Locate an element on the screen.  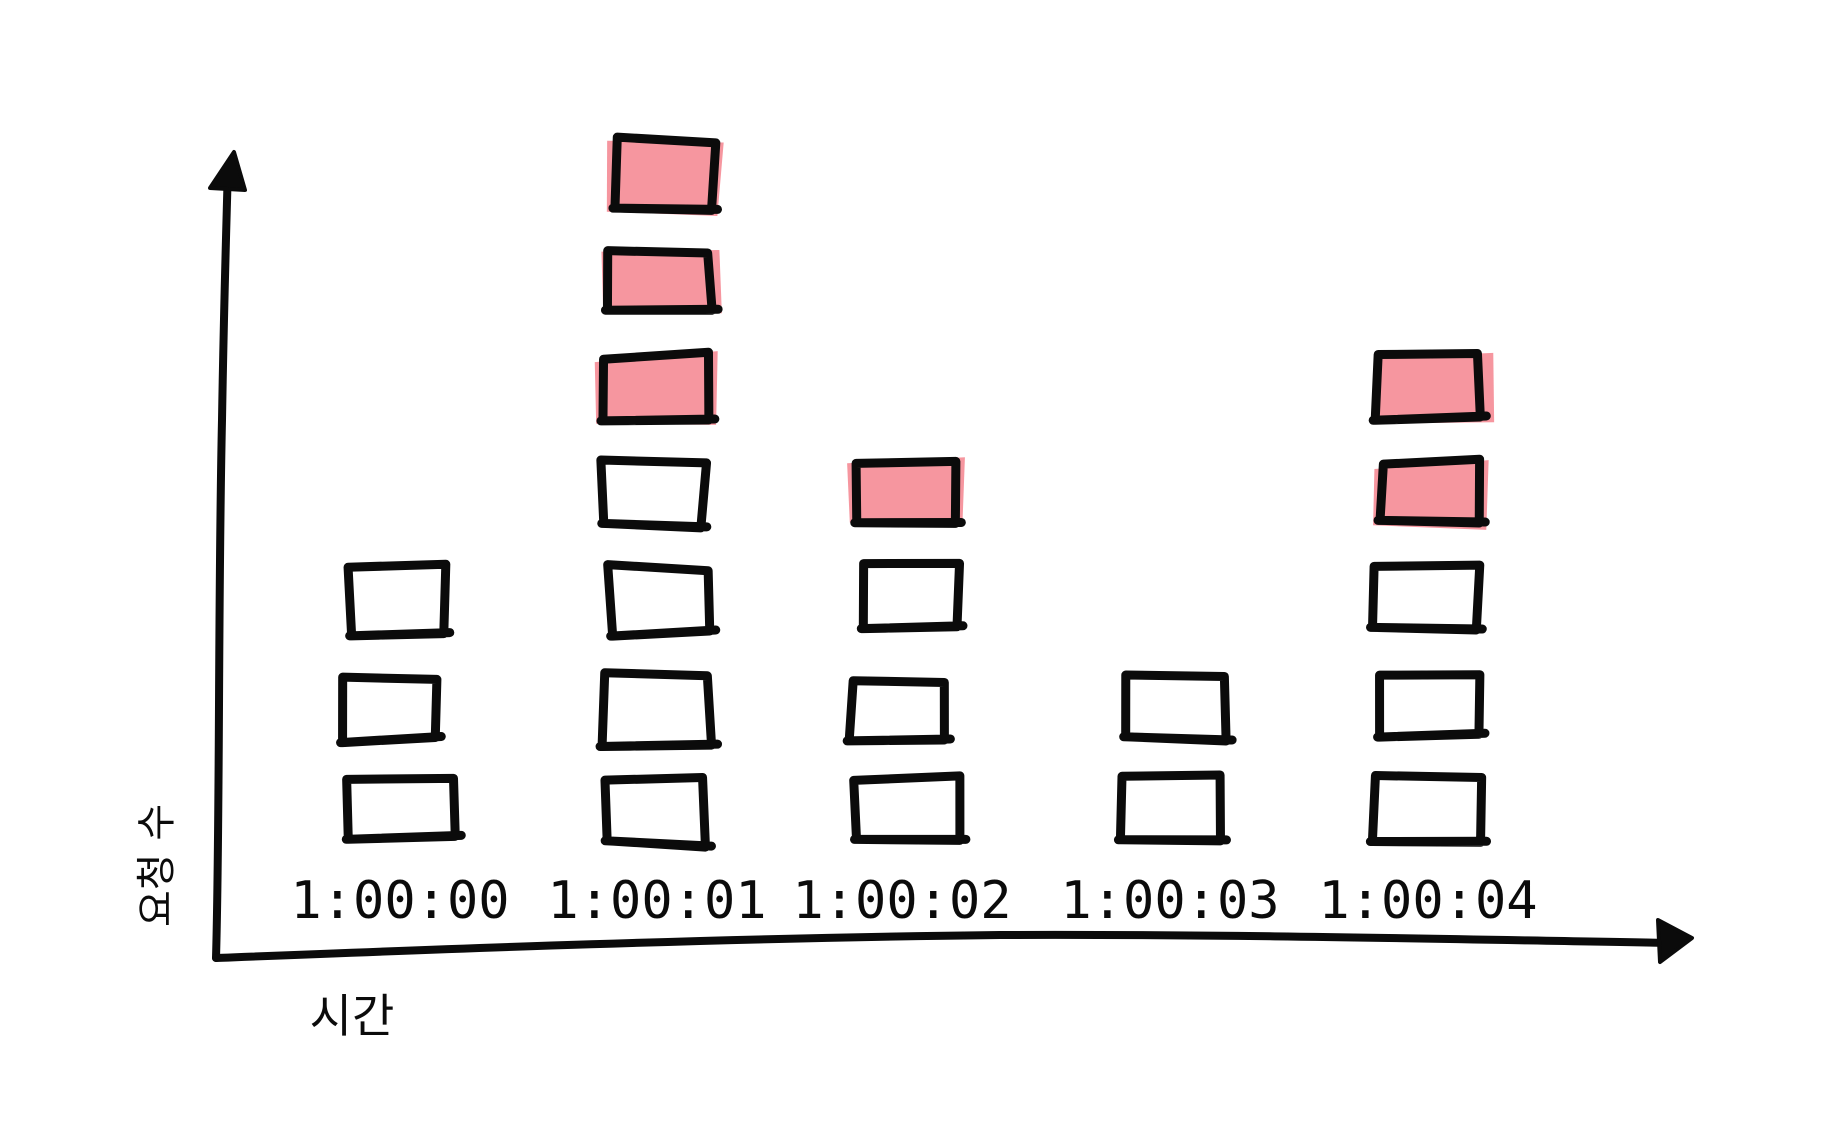
x-axis-arrow is located at coordinates (1675, 941).